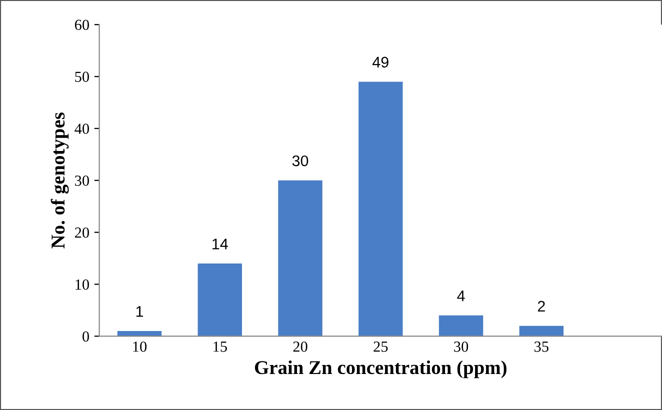  Describe the element at coordinates (59, 180) in the screenshot. I see `y-axis-title: No. of genotypes` at that location.